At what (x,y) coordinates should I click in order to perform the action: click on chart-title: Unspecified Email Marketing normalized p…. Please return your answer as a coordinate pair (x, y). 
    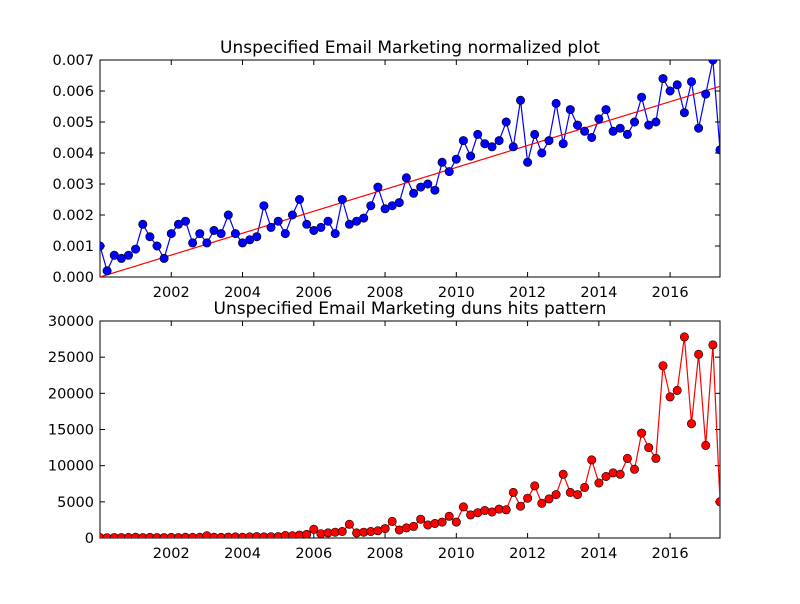
    Looking at the image, I should click on (410, 48).